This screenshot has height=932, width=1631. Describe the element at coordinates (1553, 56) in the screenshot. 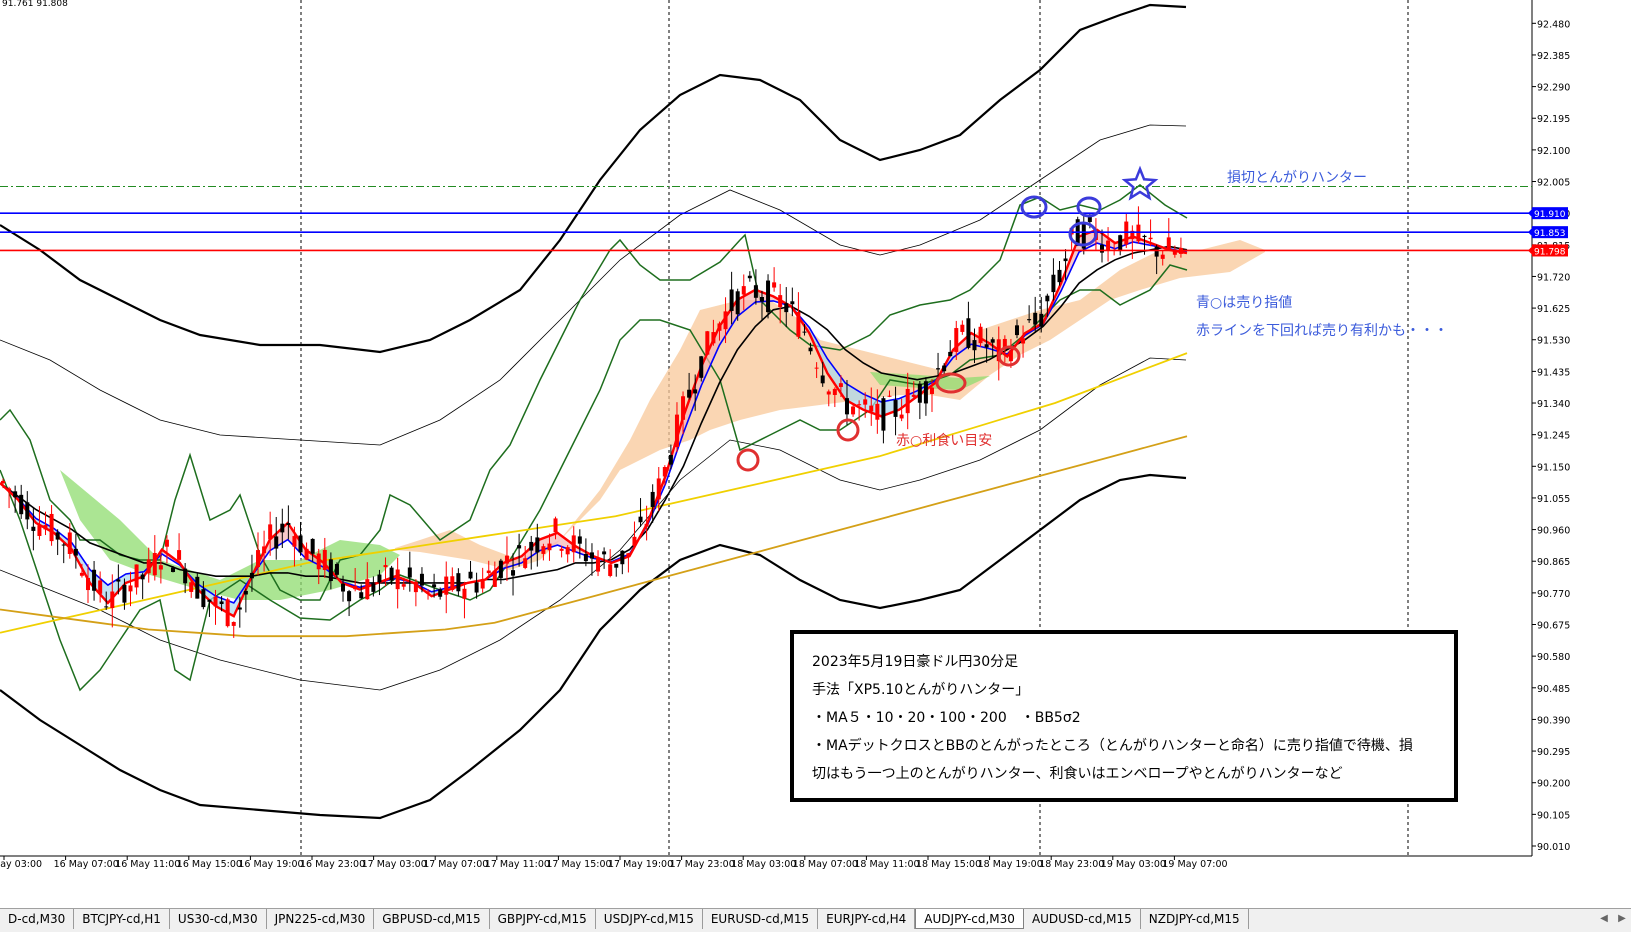

I see `price-tick-label: 92.385` at that location.